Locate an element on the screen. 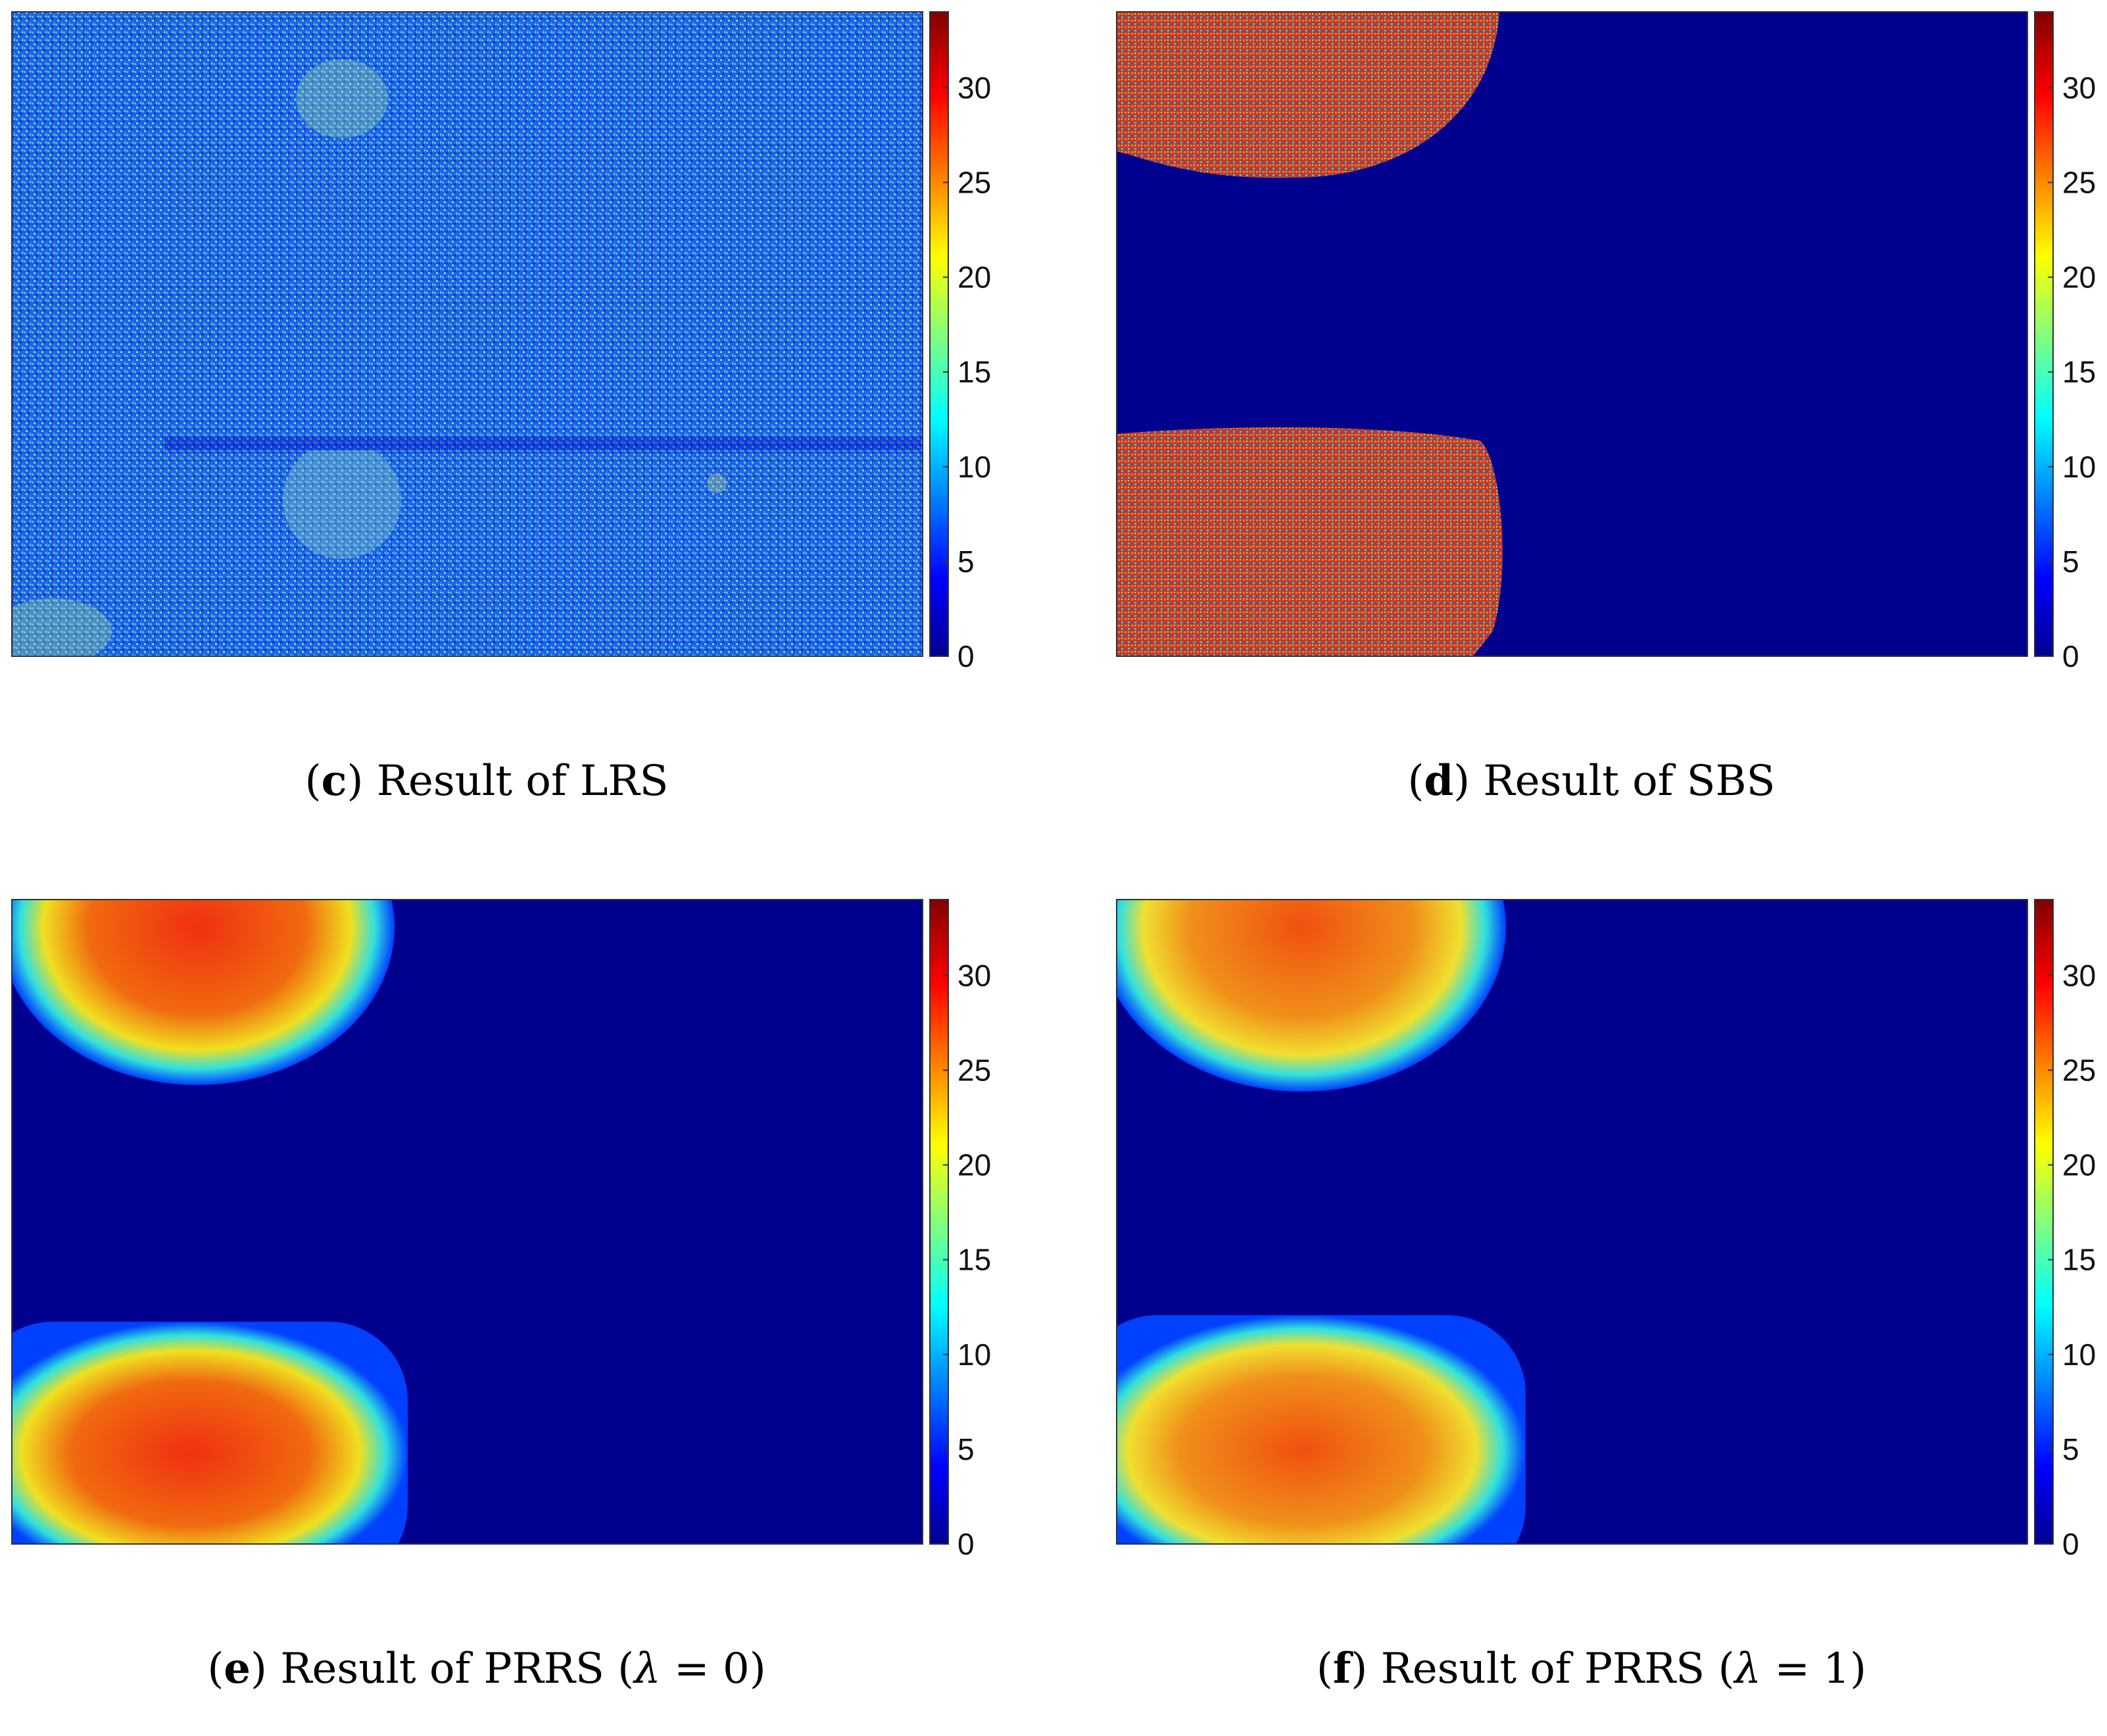 This screenshot has height=1736, width=2107. panel-letter: c is located at coordinates (334, 781).